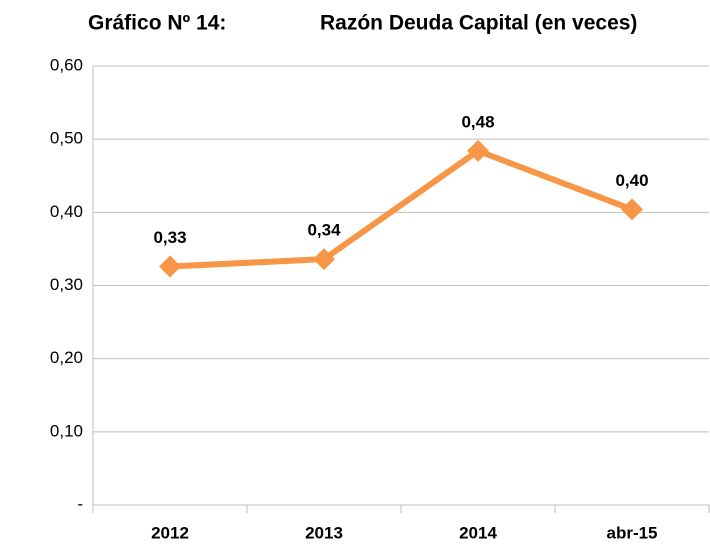  Describe the element at coordinates (170, 532) in the screenshot. I see `x-tick-label: 2012` at that location.